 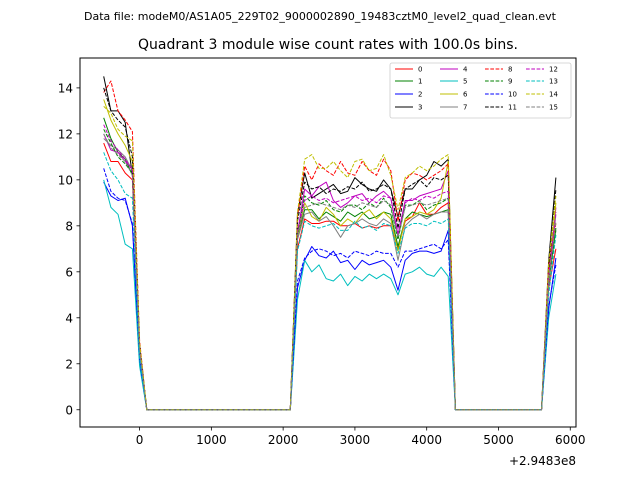 What do you see at coordinates (69, 318) in the screenshot?
I see `y-tick-label: 4` at bounding box center [69, 318].